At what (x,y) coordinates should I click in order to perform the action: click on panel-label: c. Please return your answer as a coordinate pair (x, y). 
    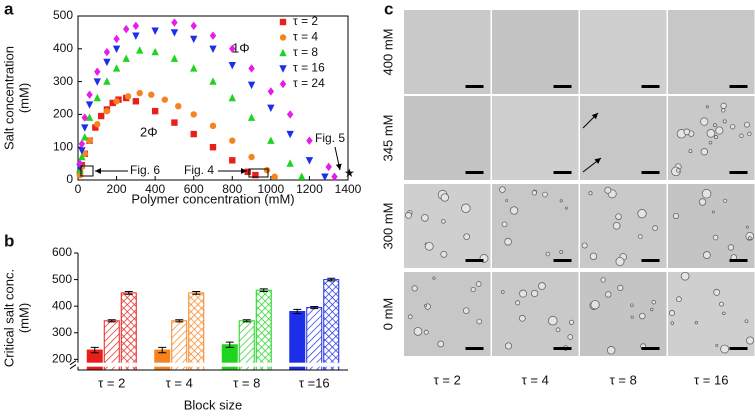
    Looking at the image, I should click on (388, 9).